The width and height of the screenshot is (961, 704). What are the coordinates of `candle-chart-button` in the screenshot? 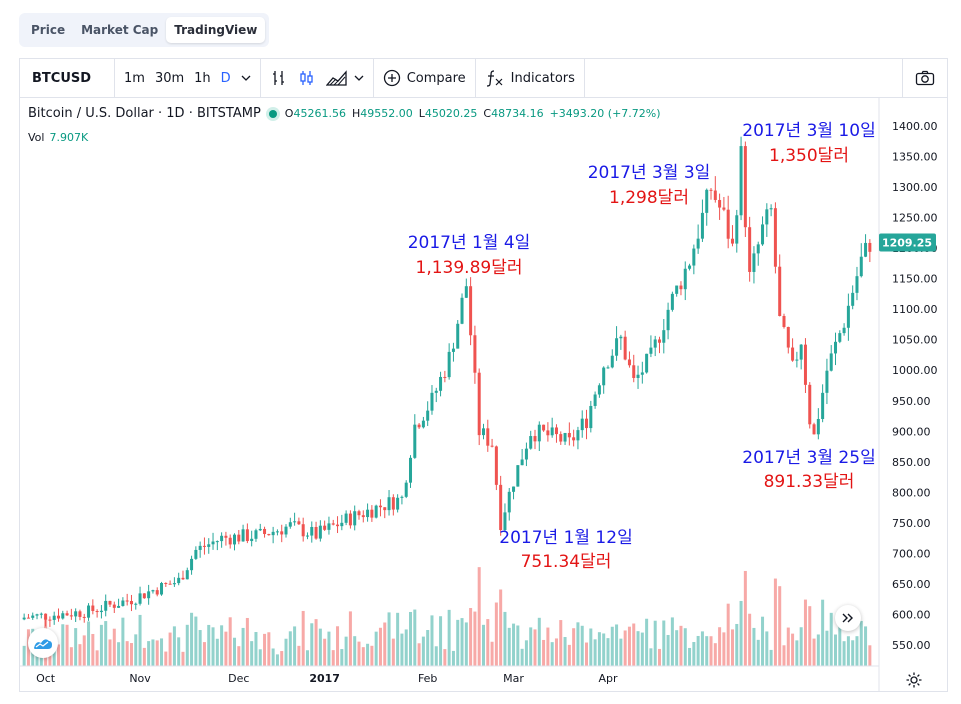 It's located at (307, 78).